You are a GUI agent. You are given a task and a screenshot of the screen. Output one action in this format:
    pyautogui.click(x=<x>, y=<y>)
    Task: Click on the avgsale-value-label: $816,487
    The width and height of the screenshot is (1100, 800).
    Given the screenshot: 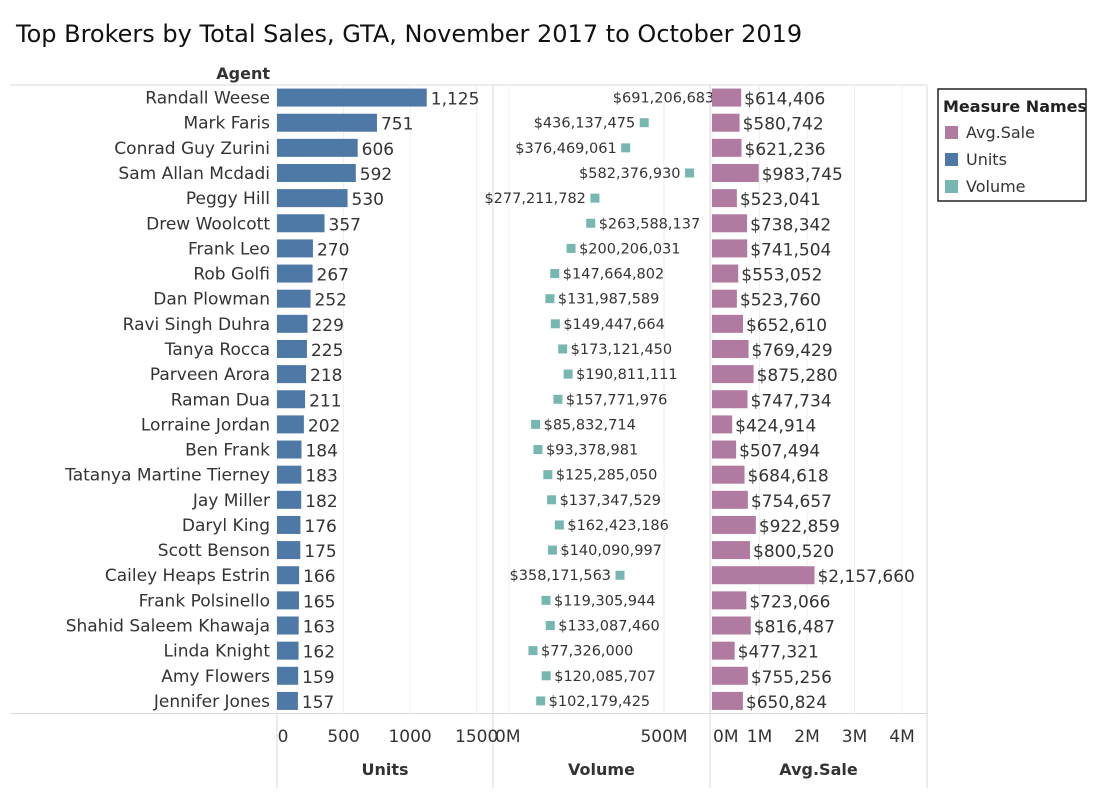 What is the action you would take?
    pyautogui.click(x=794, y=628)
    